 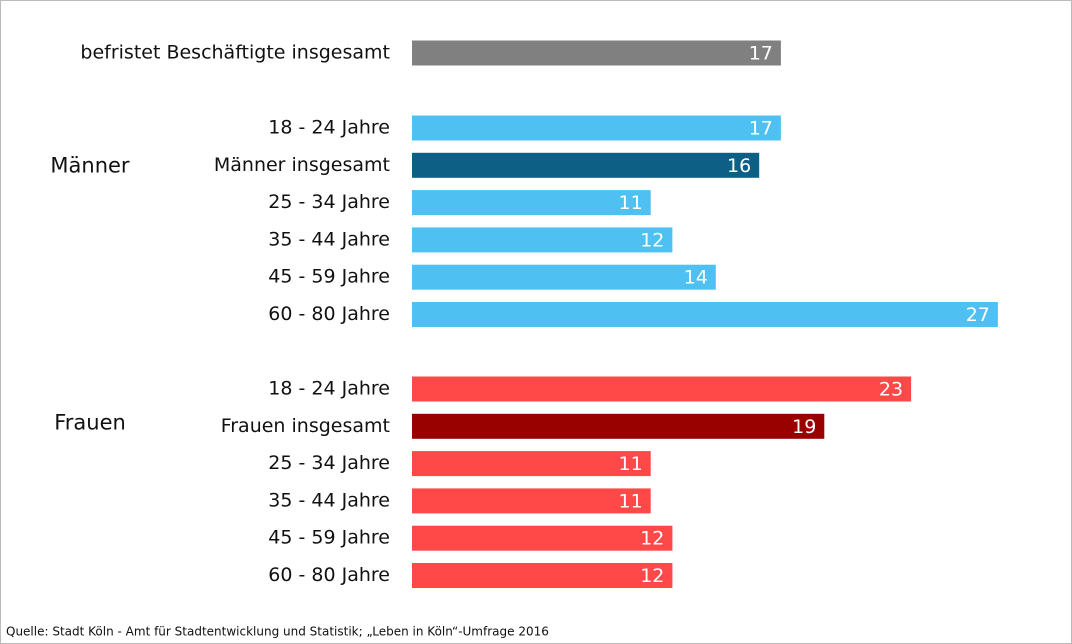 What do you see at coordinates (90, 165) in the screenshot?
I see `group-label: Männer` at bounding box center [90, 165].